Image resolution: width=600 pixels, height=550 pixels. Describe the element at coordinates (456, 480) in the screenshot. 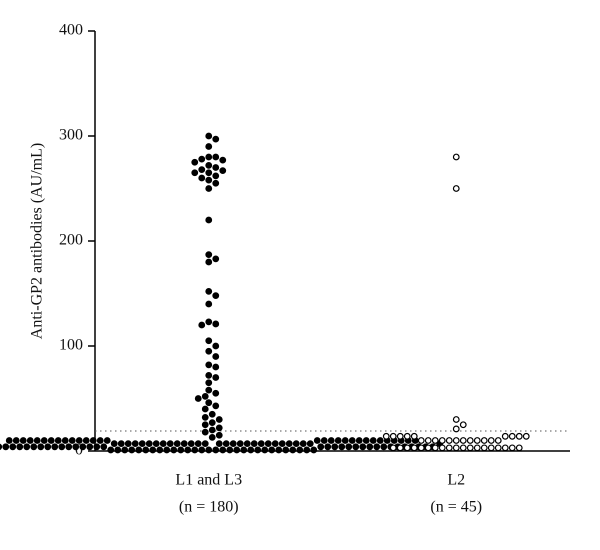

I see `x-tick-label: L2` at that location.